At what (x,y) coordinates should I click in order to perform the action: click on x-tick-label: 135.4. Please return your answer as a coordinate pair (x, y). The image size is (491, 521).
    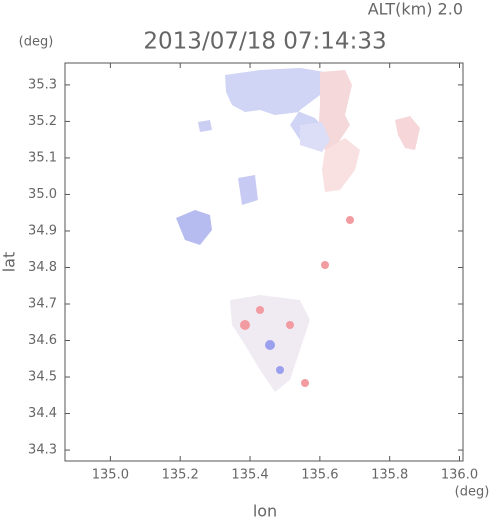
    Looking at the image, I should click on (249, 475).